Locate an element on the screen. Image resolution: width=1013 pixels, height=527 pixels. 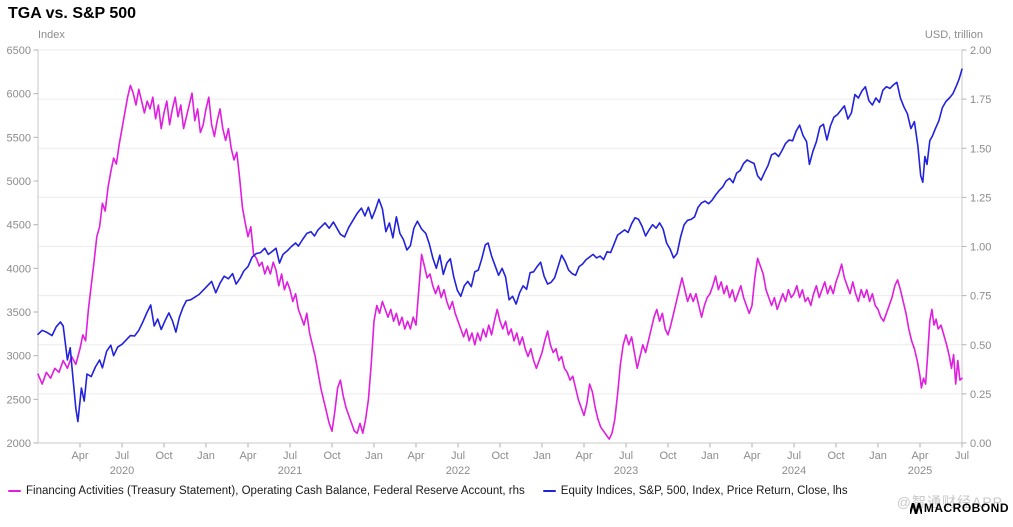
left-axis-tick-label: 6000 is located at coordinates (19, 95).